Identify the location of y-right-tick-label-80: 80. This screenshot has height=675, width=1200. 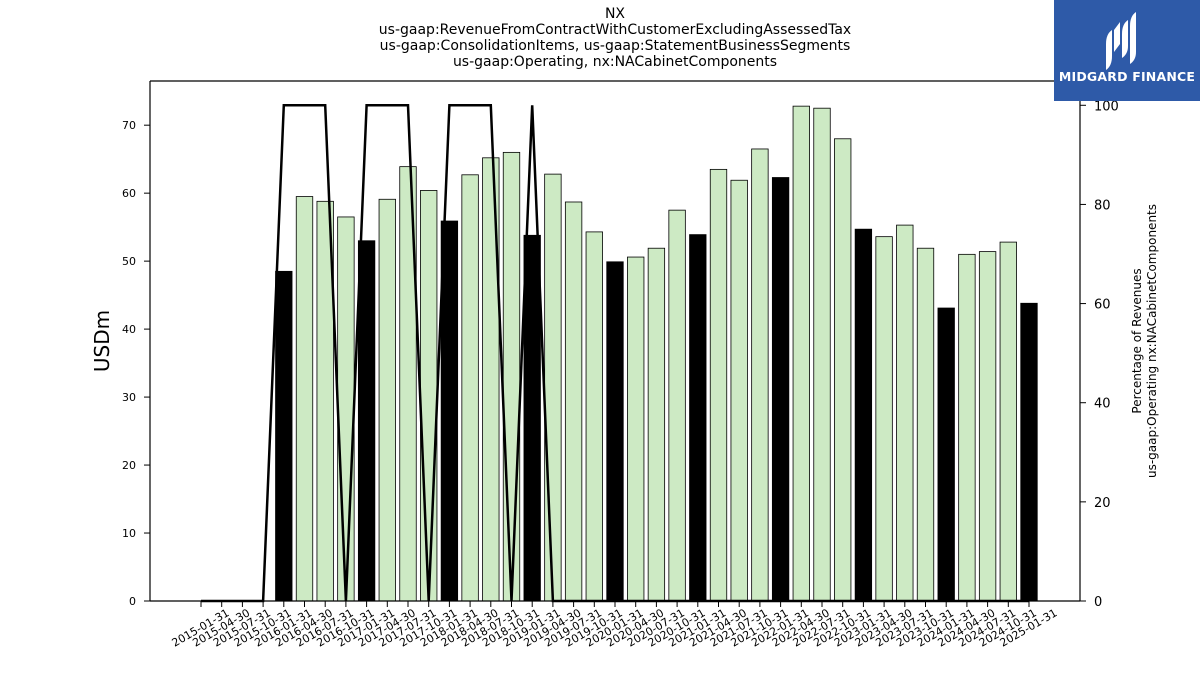
(1102, 205).